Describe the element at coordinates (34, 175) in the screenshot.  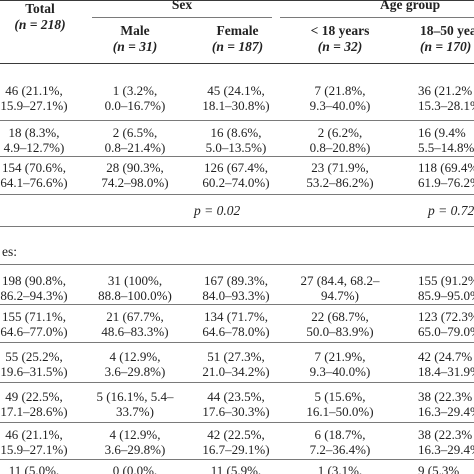
I see `cell-total: 154 (70.6%, 64.1–76.6%)` at that location.